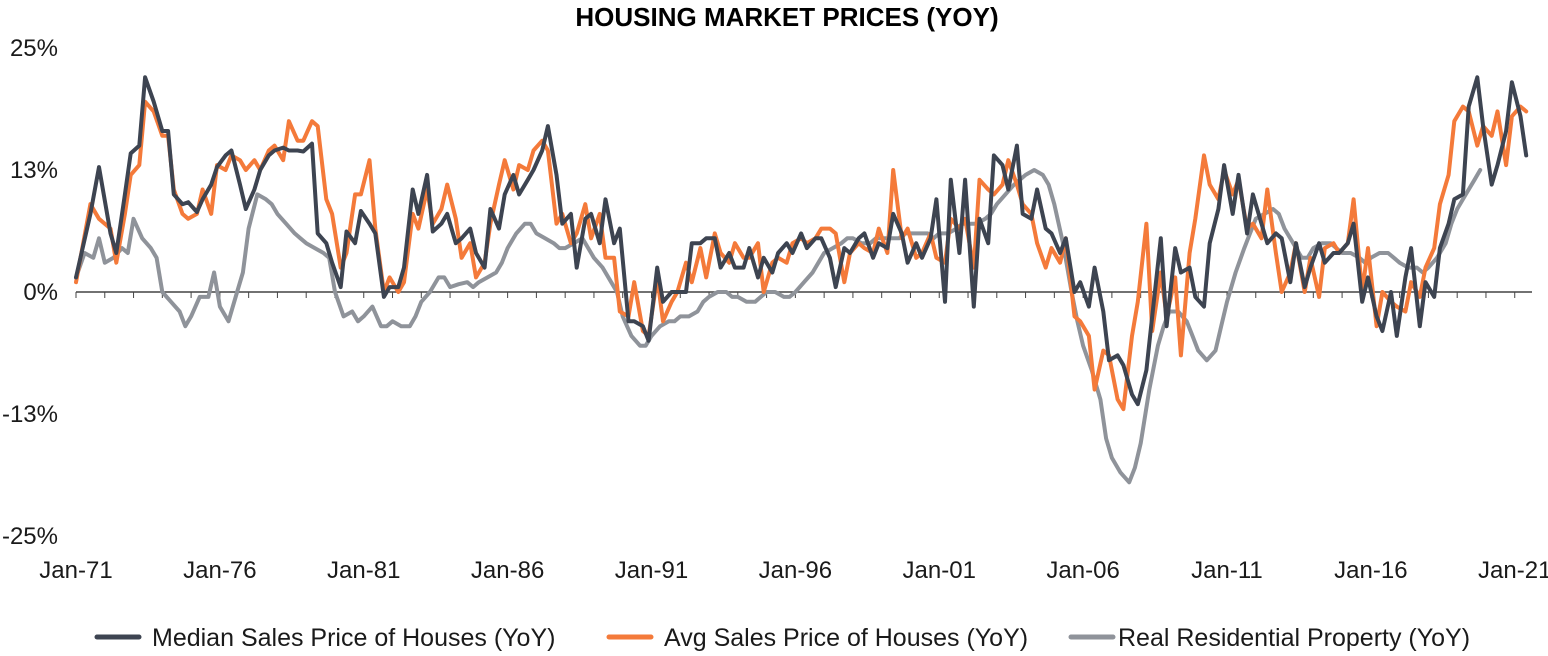 The image size is (1548, 656). What do you see at coordinates (363, 570) in the screenshot?
I see `x-tick-label: Jan-81` at bounding box center [363, 570].